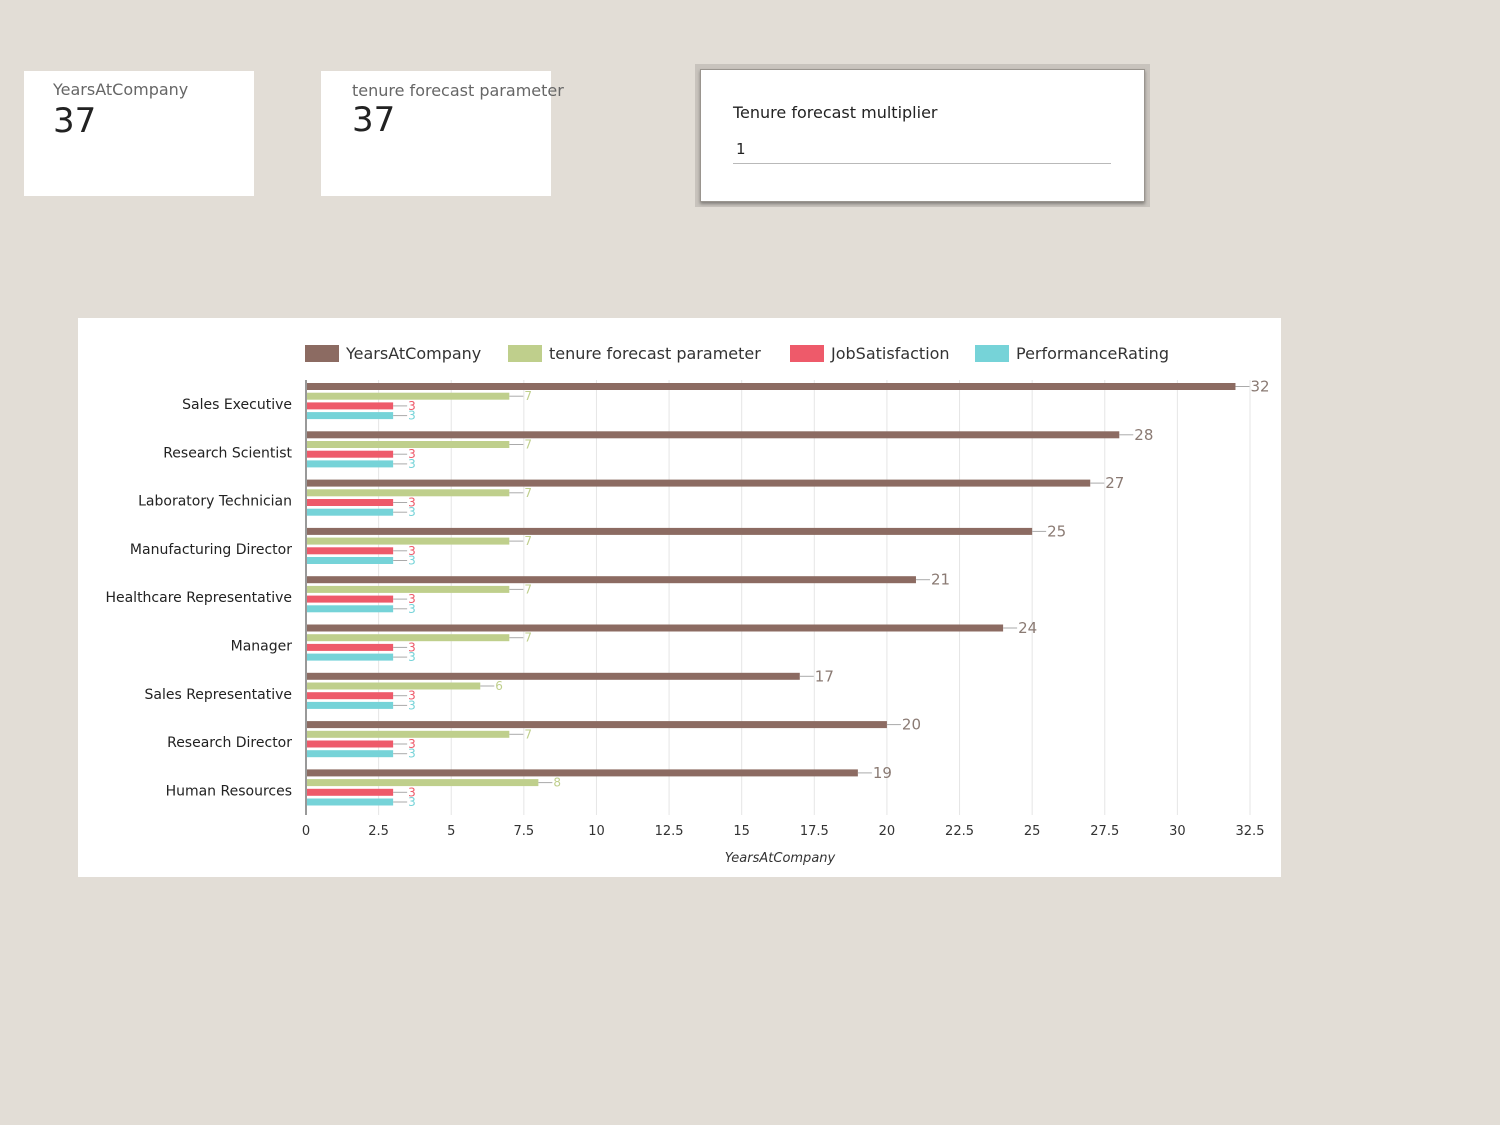 This screenshot has width=1500, height=1125. Describe the element at coordinates (1032, 831) in the screenshot. I see `x-tick-label: 25` at that location.